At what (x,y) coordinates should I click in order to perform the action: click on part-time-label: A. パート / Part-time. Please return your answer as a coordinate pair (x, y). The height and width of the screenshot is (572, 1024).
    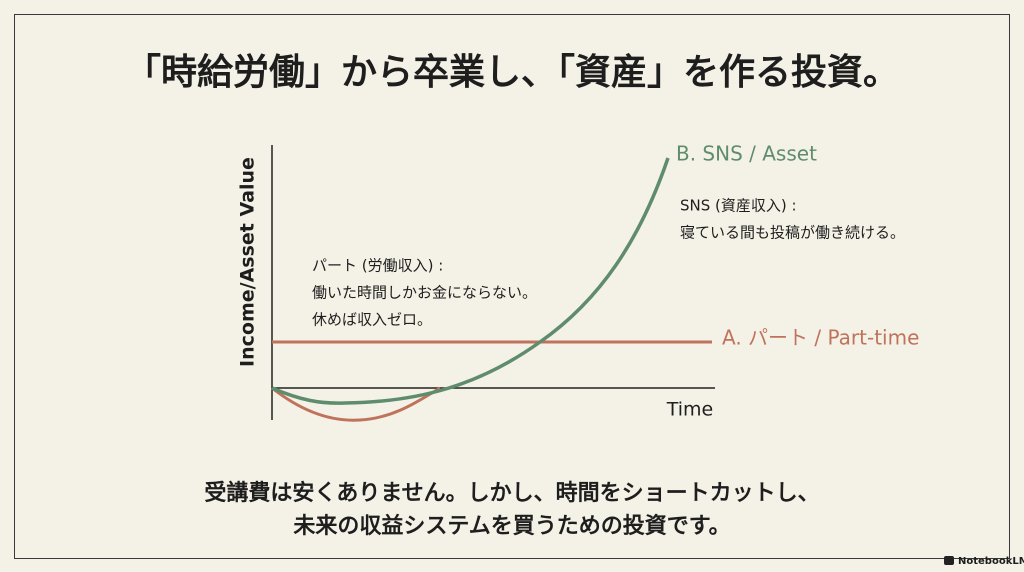
    Looking at the image, I should click on (820, 338).